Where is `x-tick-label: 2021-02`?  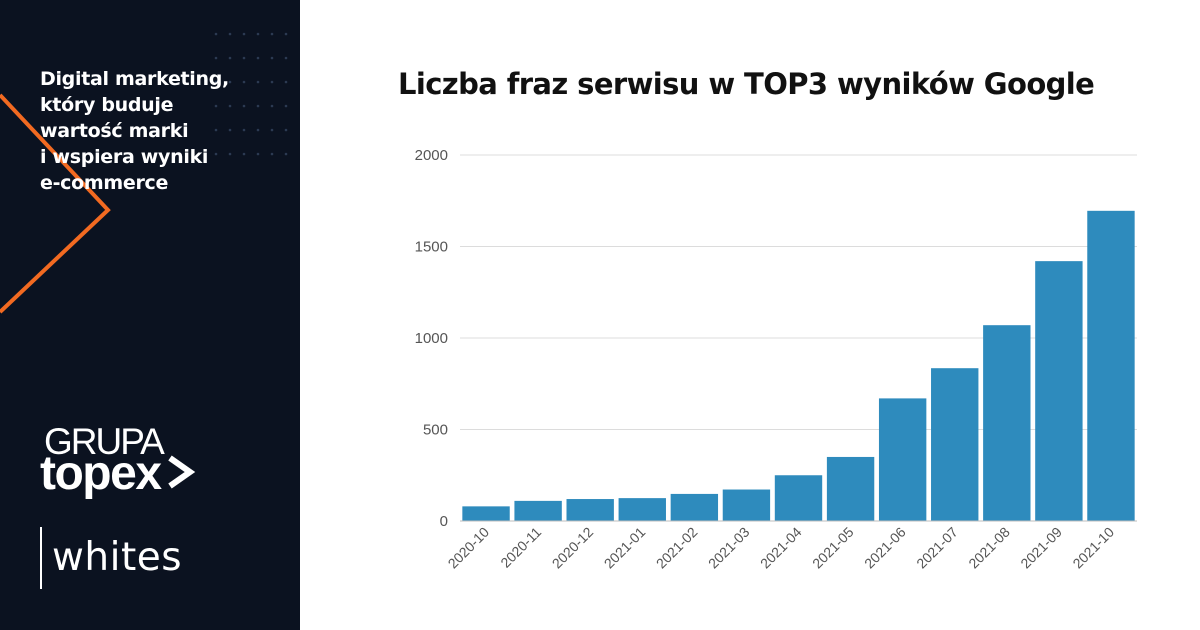 x-tick-label: 2021-02 is located at coordinates (677, 548).